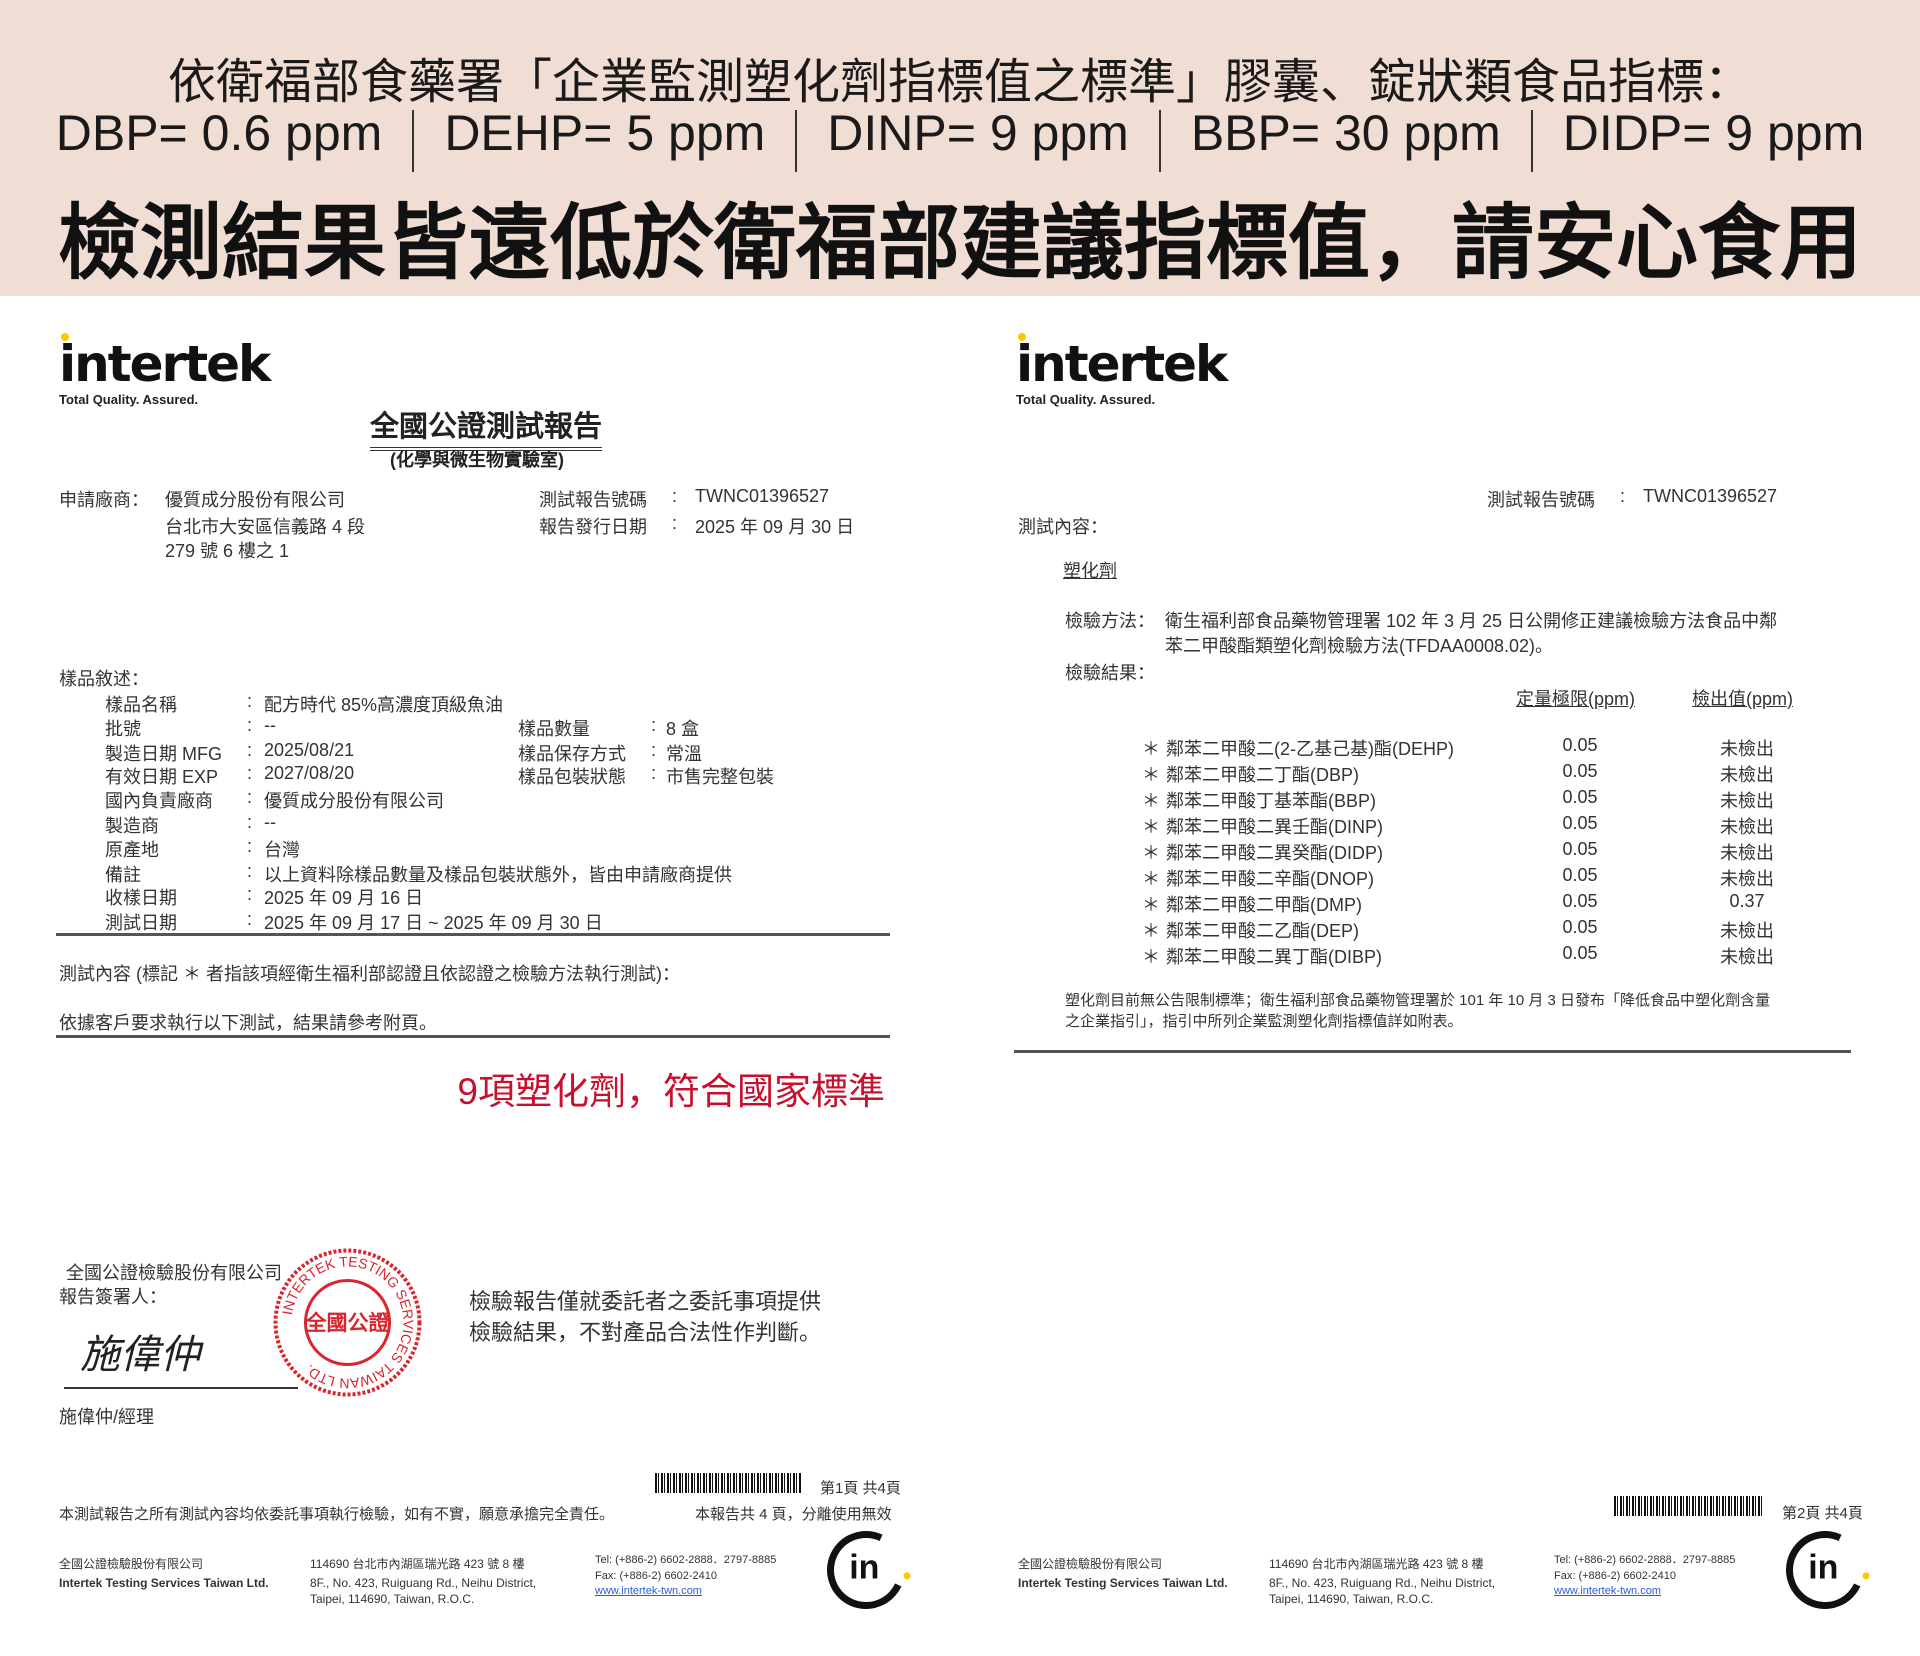 The image size is (1920, 1656). I want to click on sample-field-label: 原產地, so click(132, 850).